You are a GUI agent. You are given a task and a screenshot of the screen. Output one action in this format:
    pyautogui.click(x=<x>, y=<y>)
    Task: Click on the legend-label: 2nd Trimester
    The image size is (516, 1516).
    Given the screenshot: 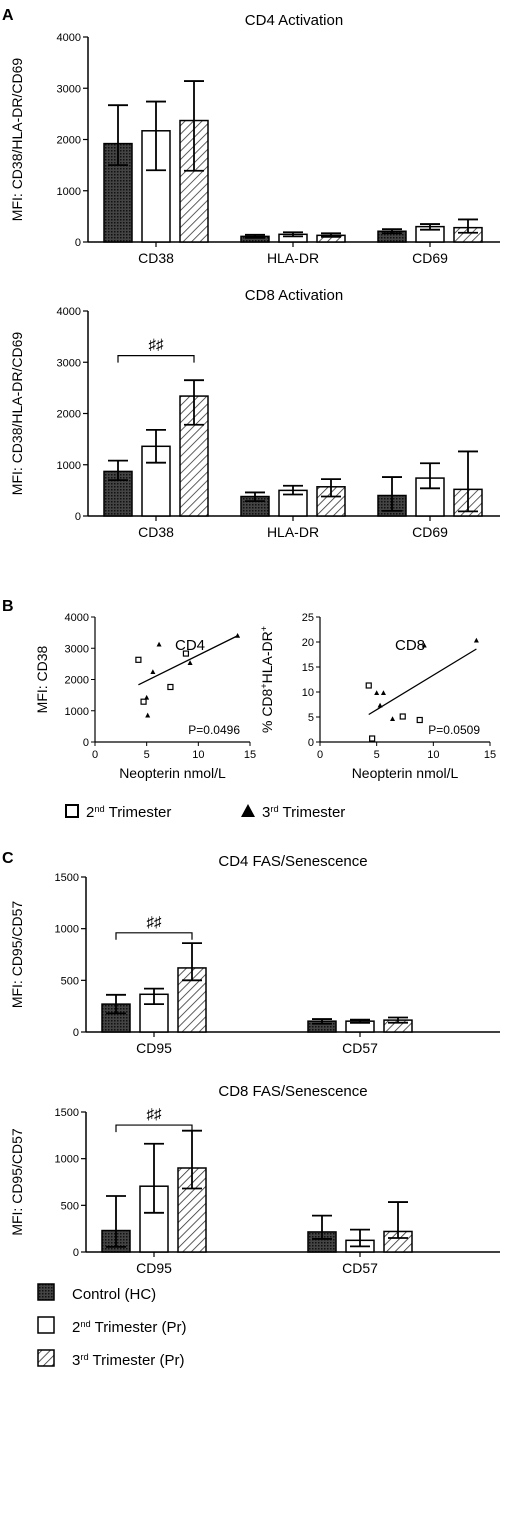 What is the action you would take?
    pyautogui.click(x=128, y=812)
    